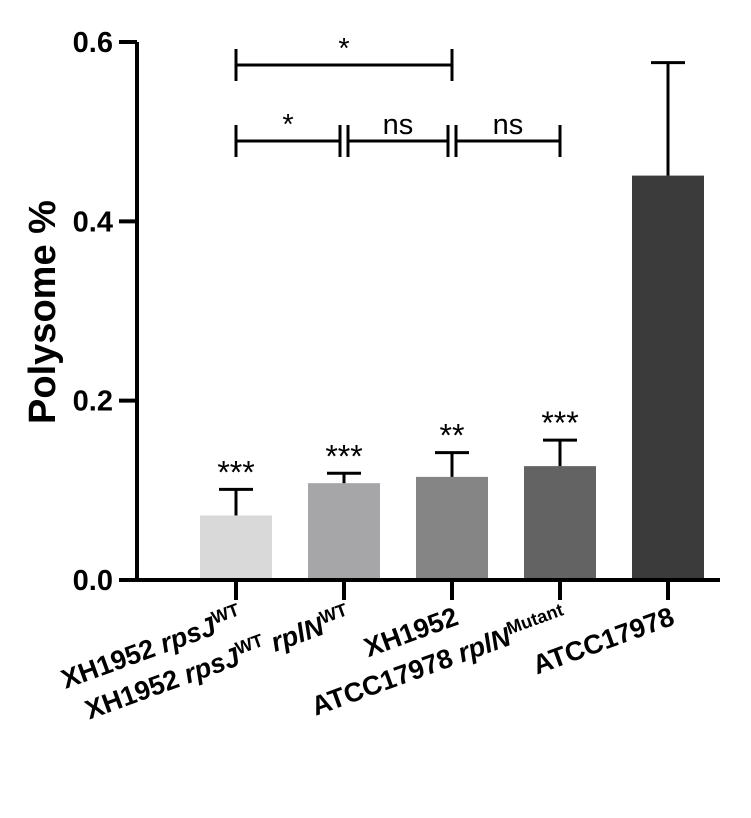 Image resolution: width=751 pixels, height=818 pixels. Describe the element at coordinates (93, 43) in the screenshot. I see `y-tick-label: 0.6` at that location.